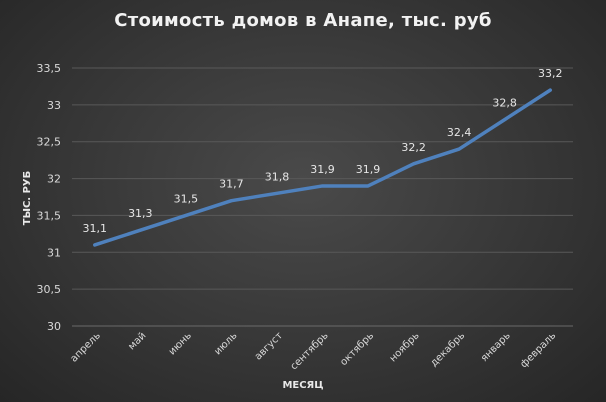  What do you see at coordinates (186, 198) in the screenshot?
I see `data-label: 31,5` at bounding box center [186, 198].